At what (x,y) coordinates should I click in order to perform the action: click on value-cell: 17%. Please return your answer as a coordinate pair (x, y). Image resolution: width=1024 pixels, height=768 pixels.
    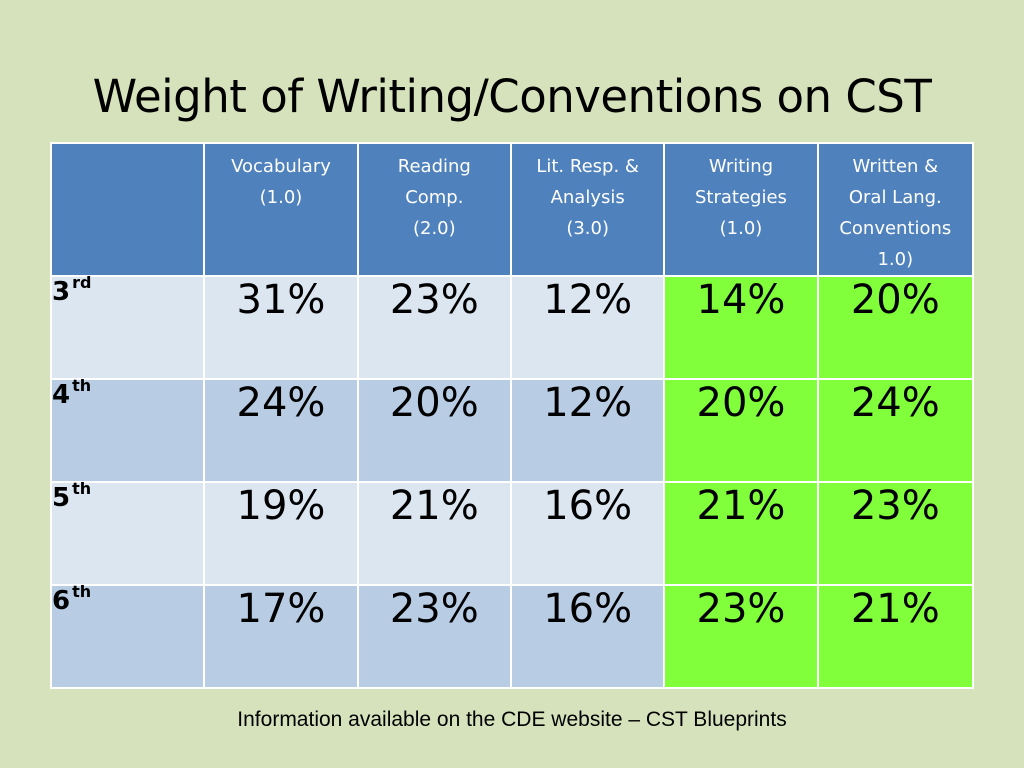
    Looking at the image, I should click on (281, 636).